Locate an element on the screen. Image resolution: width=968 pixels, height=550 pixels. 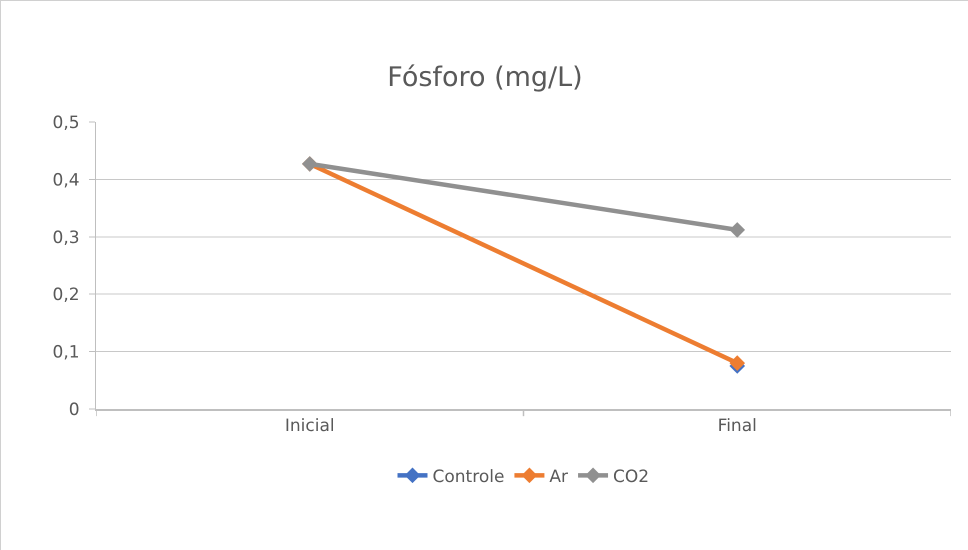
y-tick-label: 0,2 is located at coordinates (66, 295).